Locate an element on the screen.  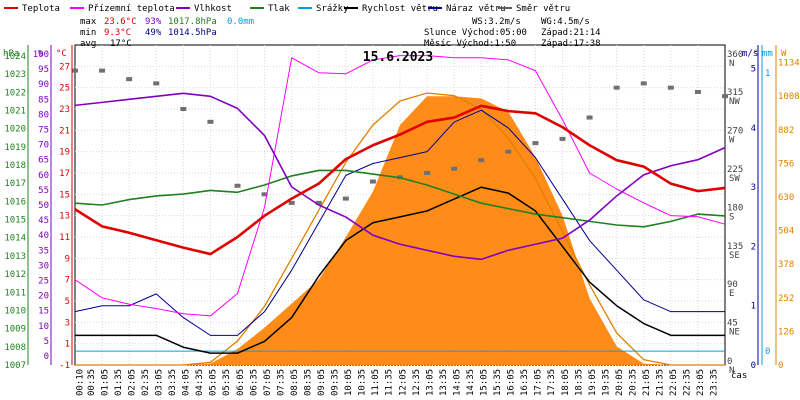
tick-wind-speed-5: 5 is located at coordinates (753, 70).